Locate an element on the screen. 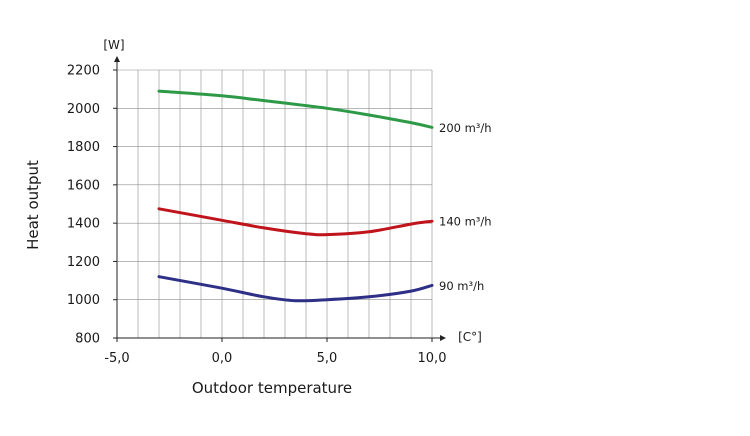 The width and height of the screenshot is (750, 436). series-labels: 200 m³/h 140 m³/h 90 m³/h is located at coordinates (465, 207).